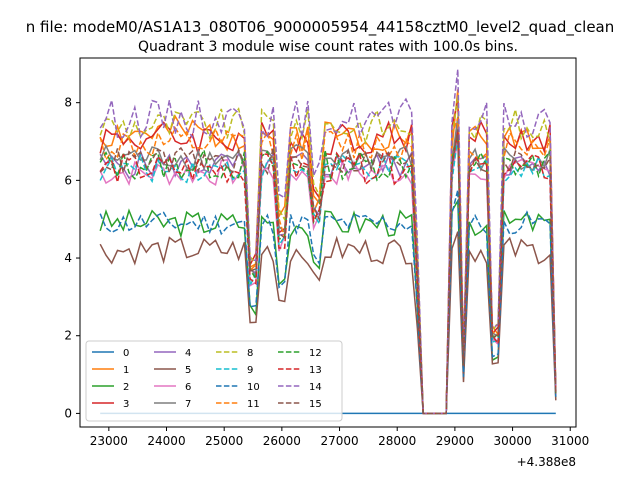  I want to click on y-tick-label: 6, so click(68, 180).